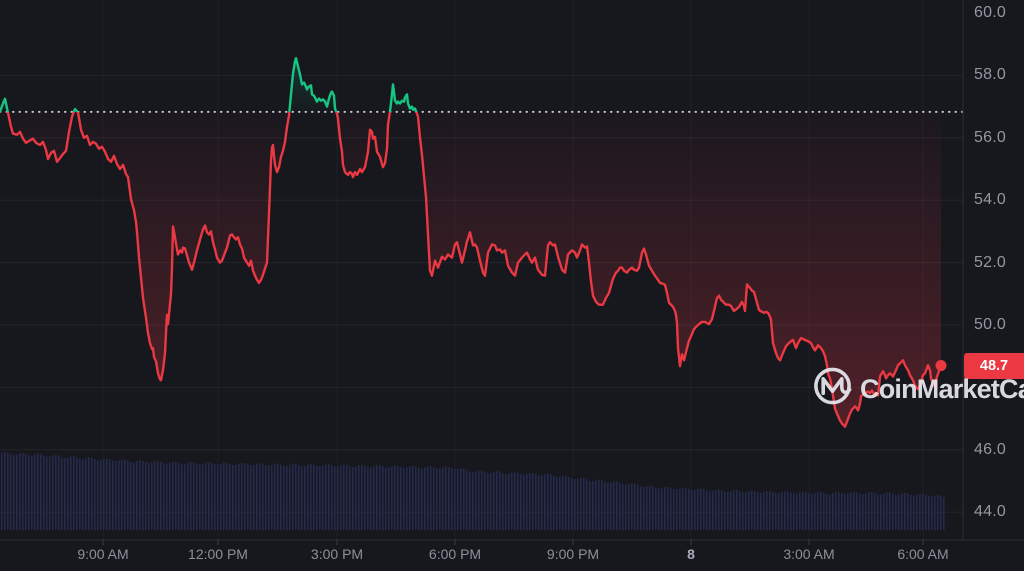 This screenshot has height=571, width=1024. What do you see at coordinates (103, 554) in the screenshot?
I see `x-axis-label: 9:00 AM` at bounding box center [103, 554].